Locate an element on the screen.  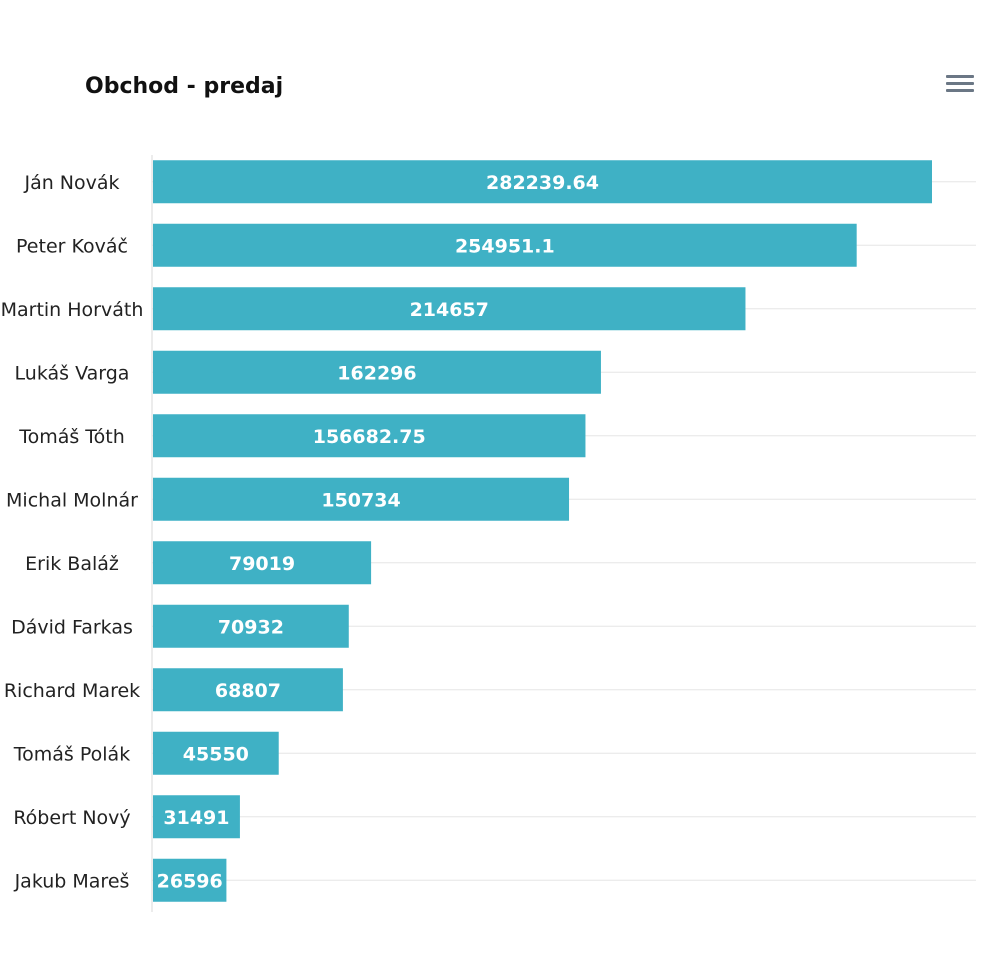
data-label: 214657 is located at coordinates (449, 310).